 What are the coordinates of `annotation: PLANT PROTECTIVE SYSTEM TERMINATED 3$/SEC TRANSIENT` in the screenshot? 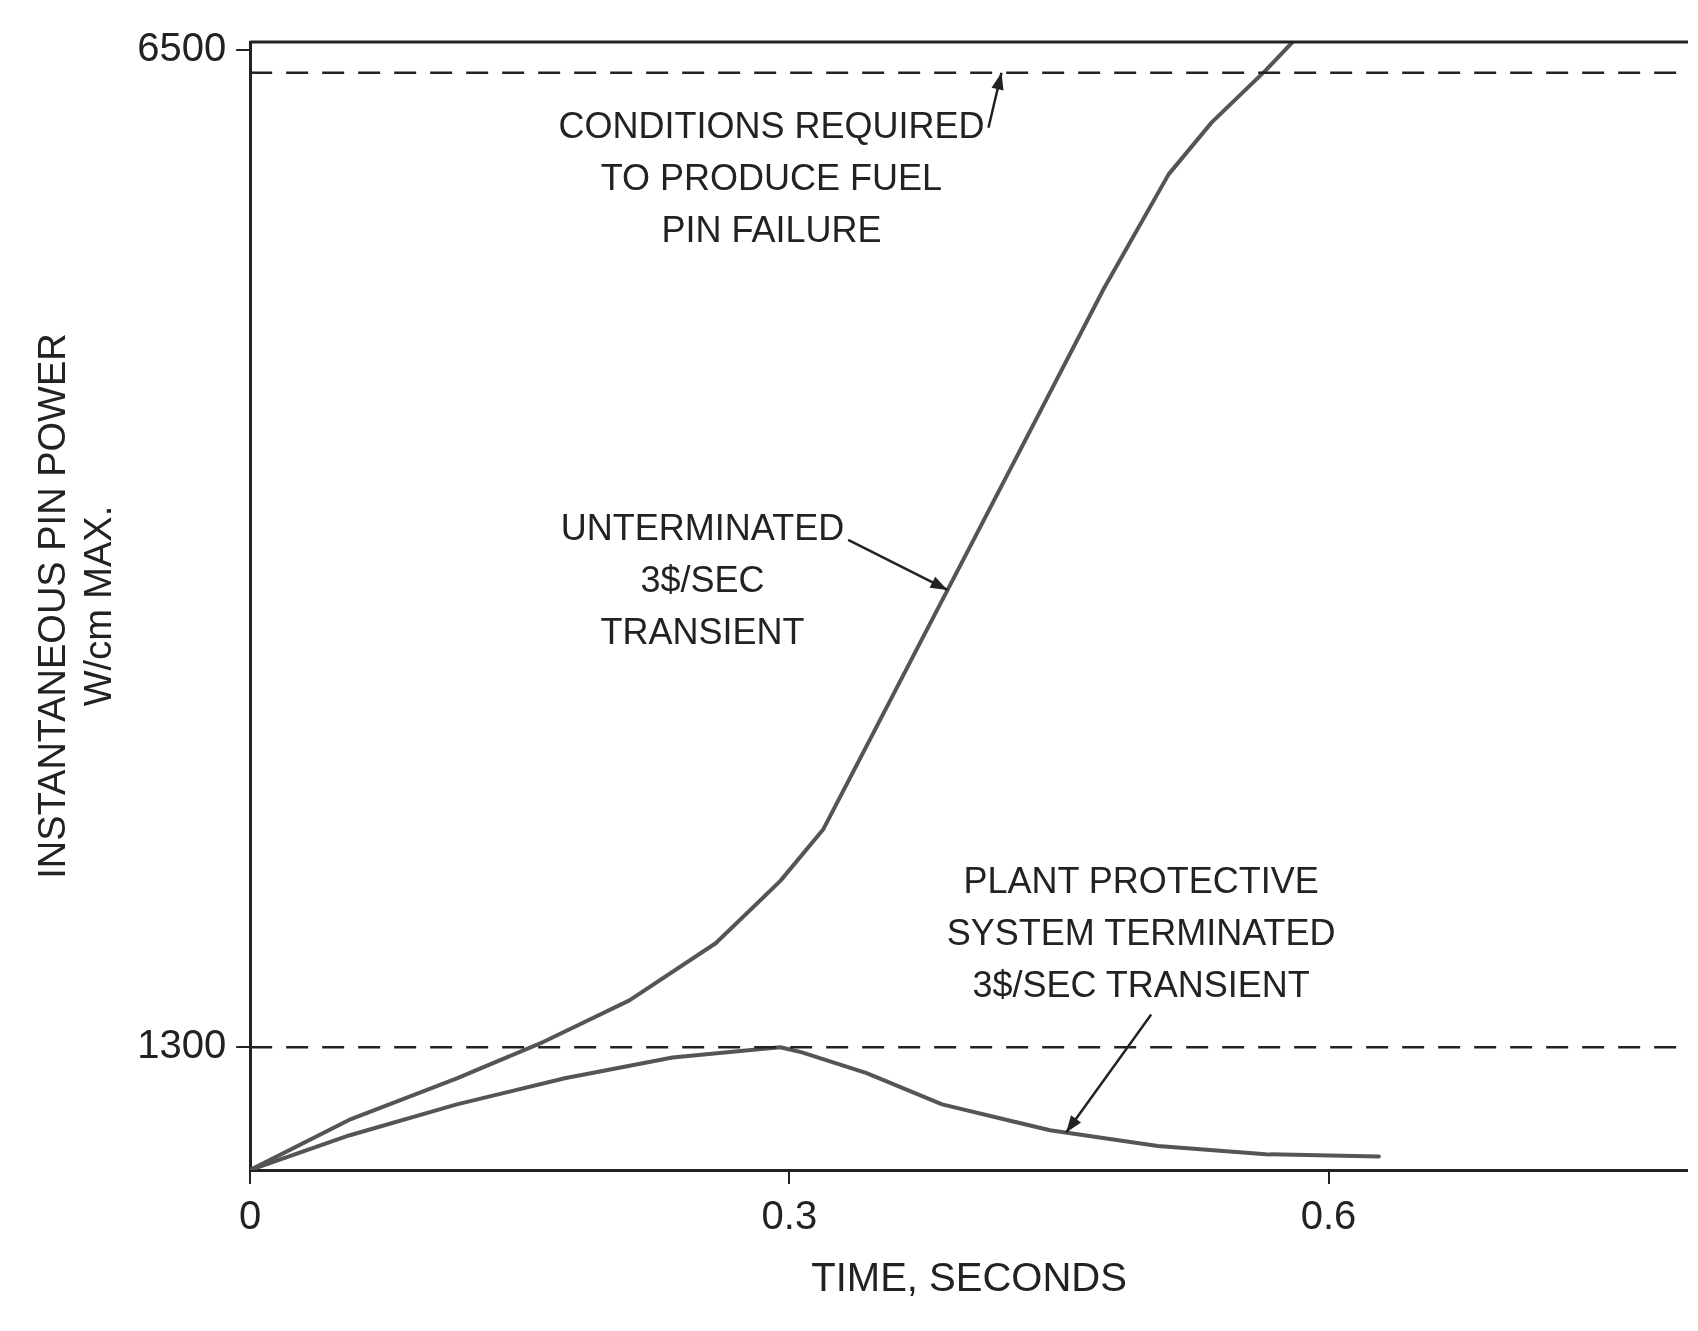 It's located at (1141, 932).